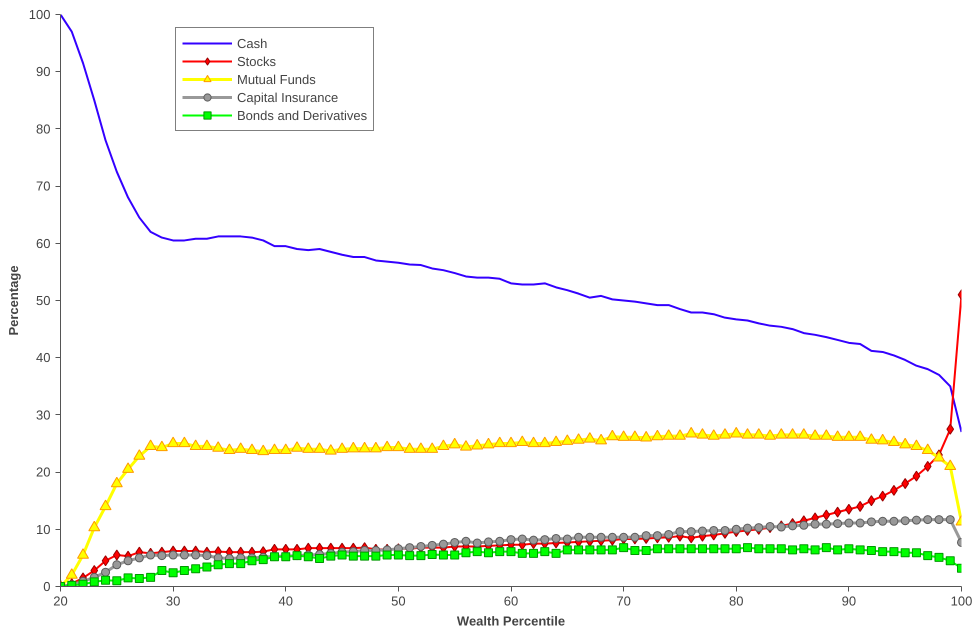  What do you see at coordinates (511, 621) in the screenshot?
I see `x-axis-title: Wealth Percentile` at bounding box center [511, 621].